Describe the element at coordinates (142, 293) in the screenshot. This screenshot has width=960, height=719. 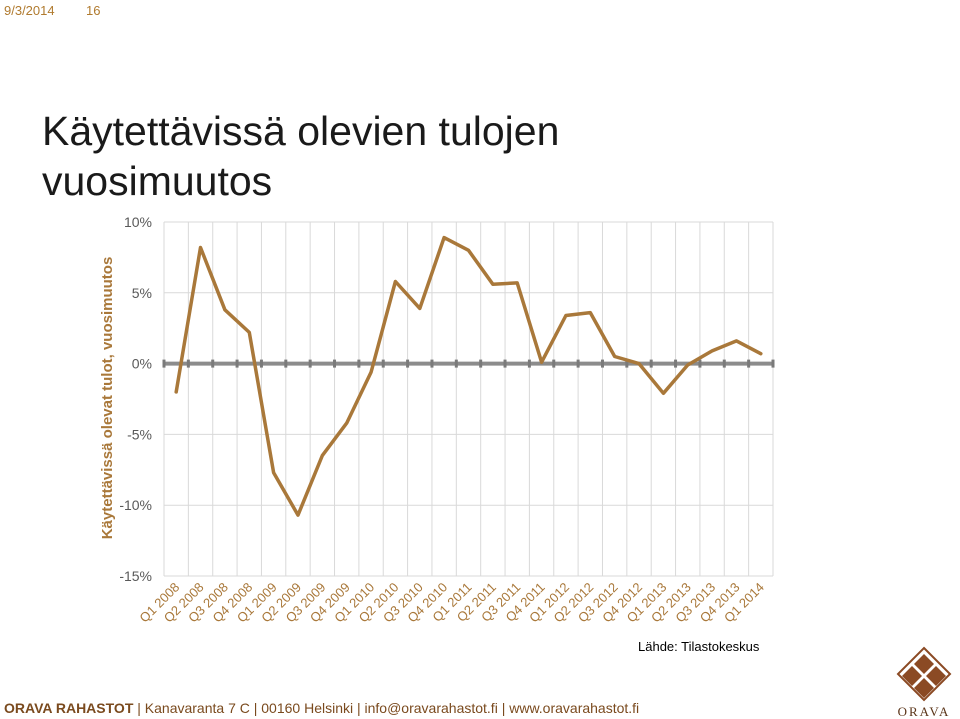
I see `y-tick-label: 5%` at that location.